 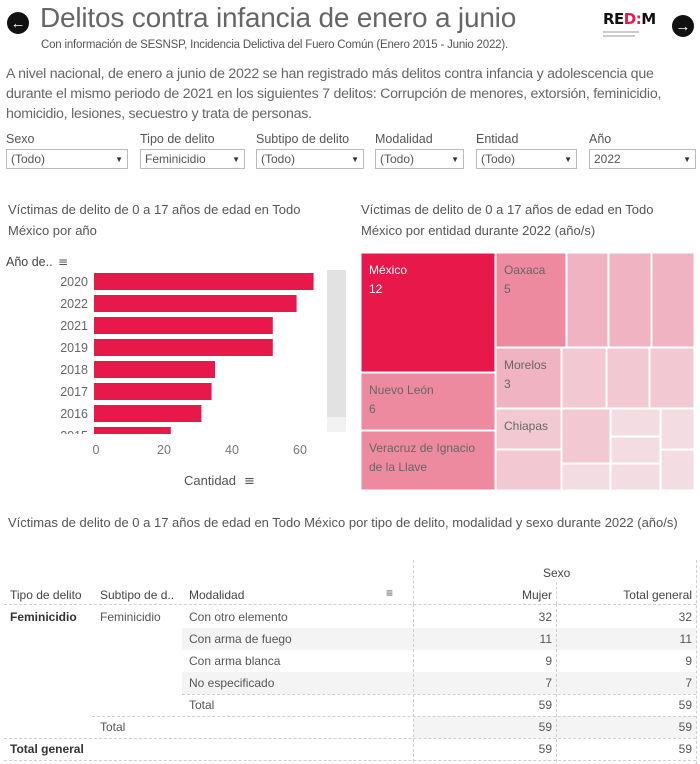 What do you see at coordinates (240, 639) in the screenshot?
I see `cell-modalidad: Con arma de fuego` at bounding box center [240, 639].